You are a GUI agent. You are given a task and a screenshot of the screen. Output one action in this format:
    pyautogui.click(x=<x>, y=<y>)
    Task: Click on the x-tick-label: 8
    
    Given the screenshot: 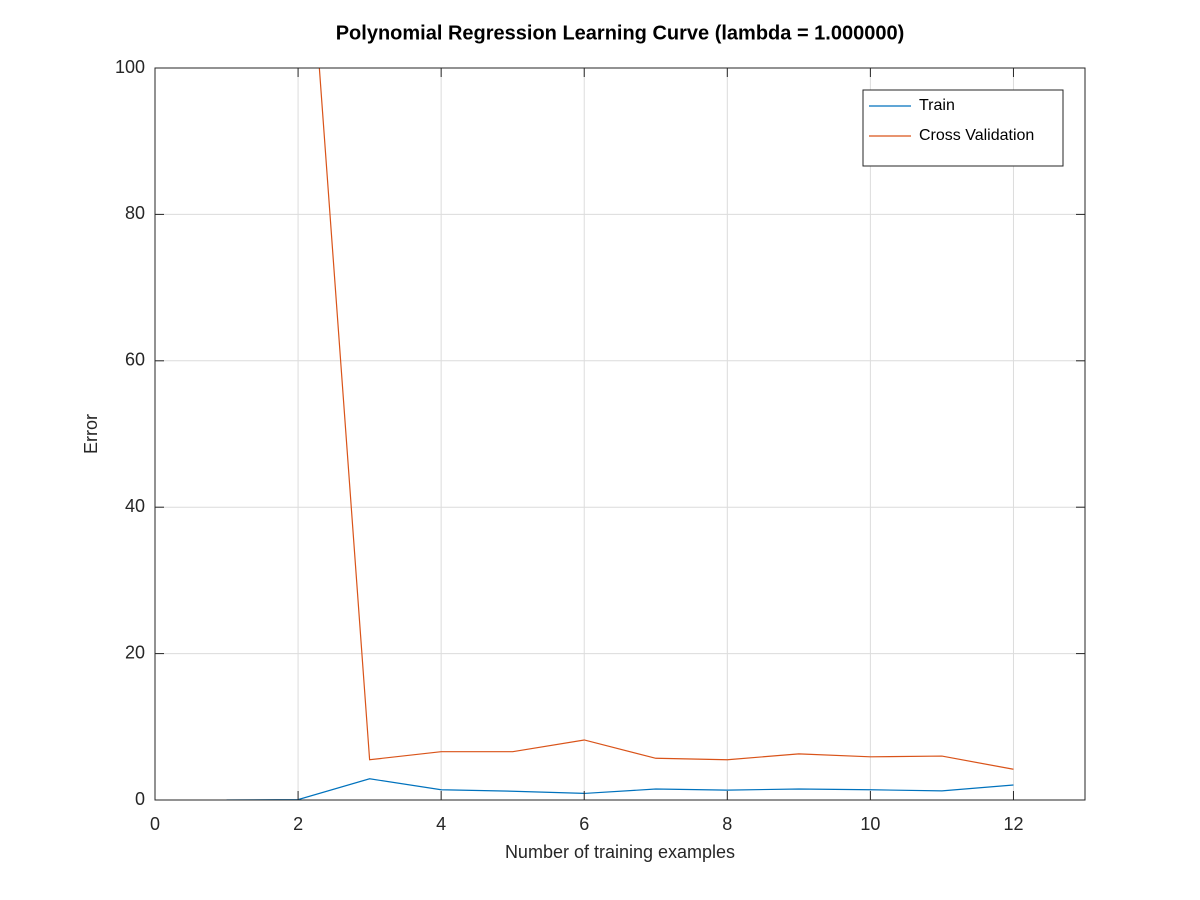 What is the action you would take?
    pyautogui.click(x=727, y=824)
    